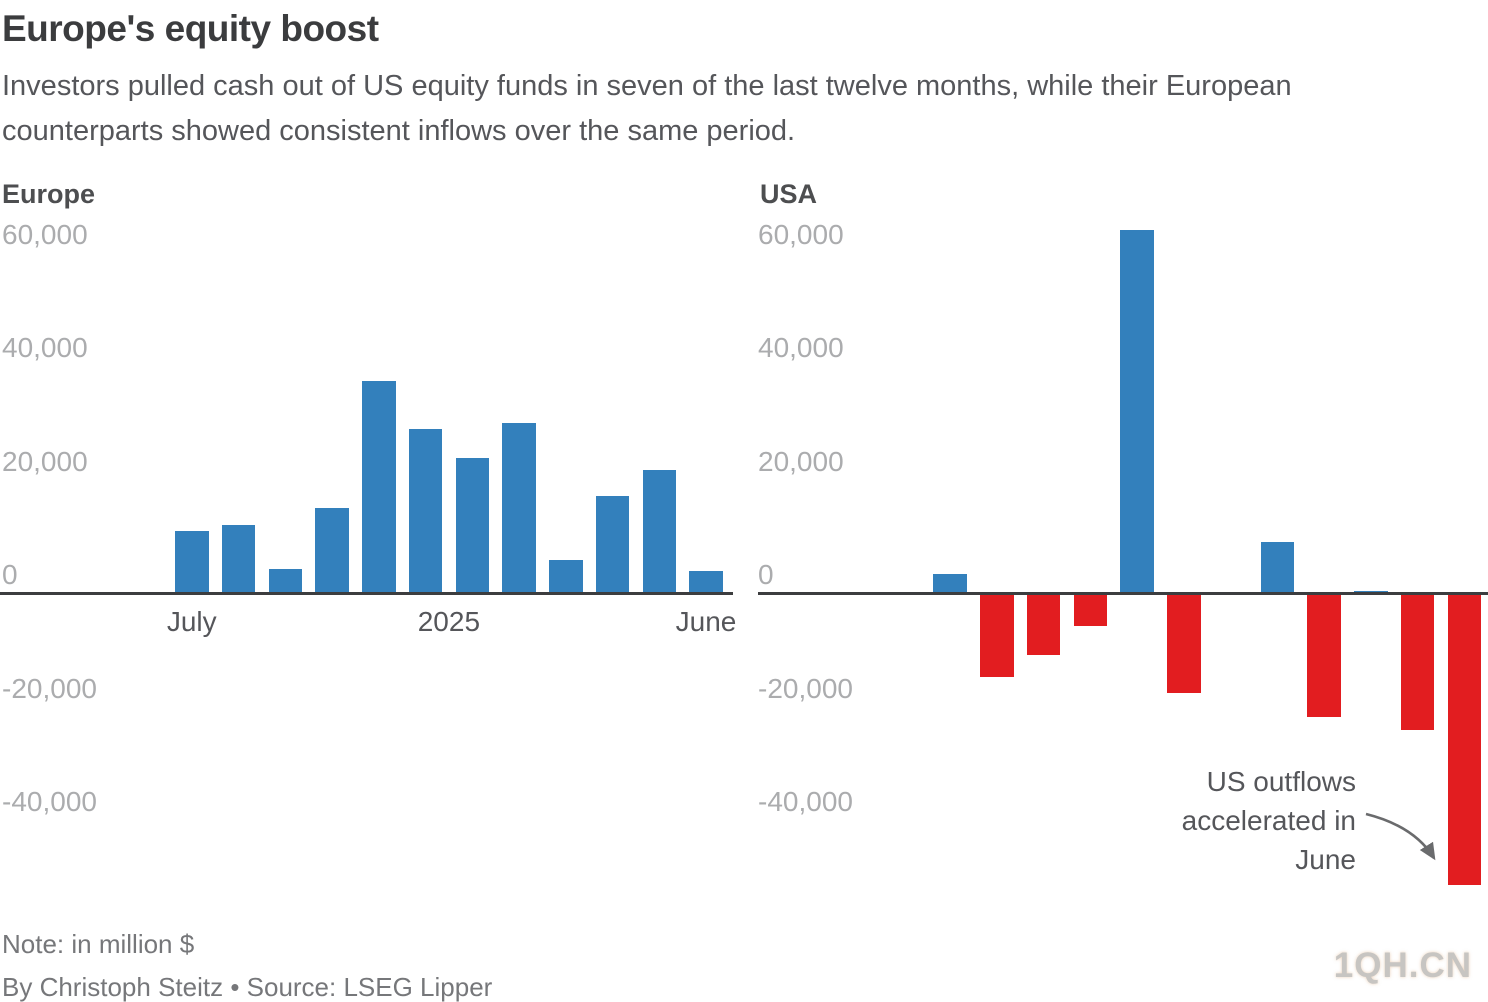 The image size is (1488, 1002). I want to click on annotation-us-outflows: US outflows accelerated in June, so click(1269, 820).